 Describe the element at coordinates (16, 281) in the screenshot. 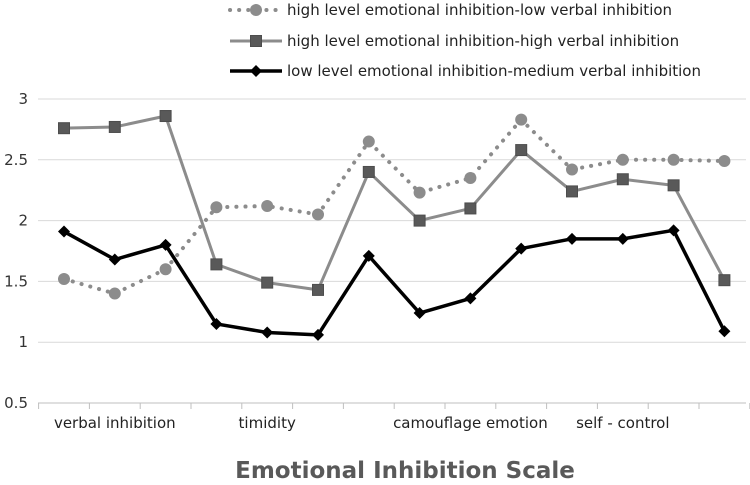

I see `y-tick-label: 1.5` at that location.